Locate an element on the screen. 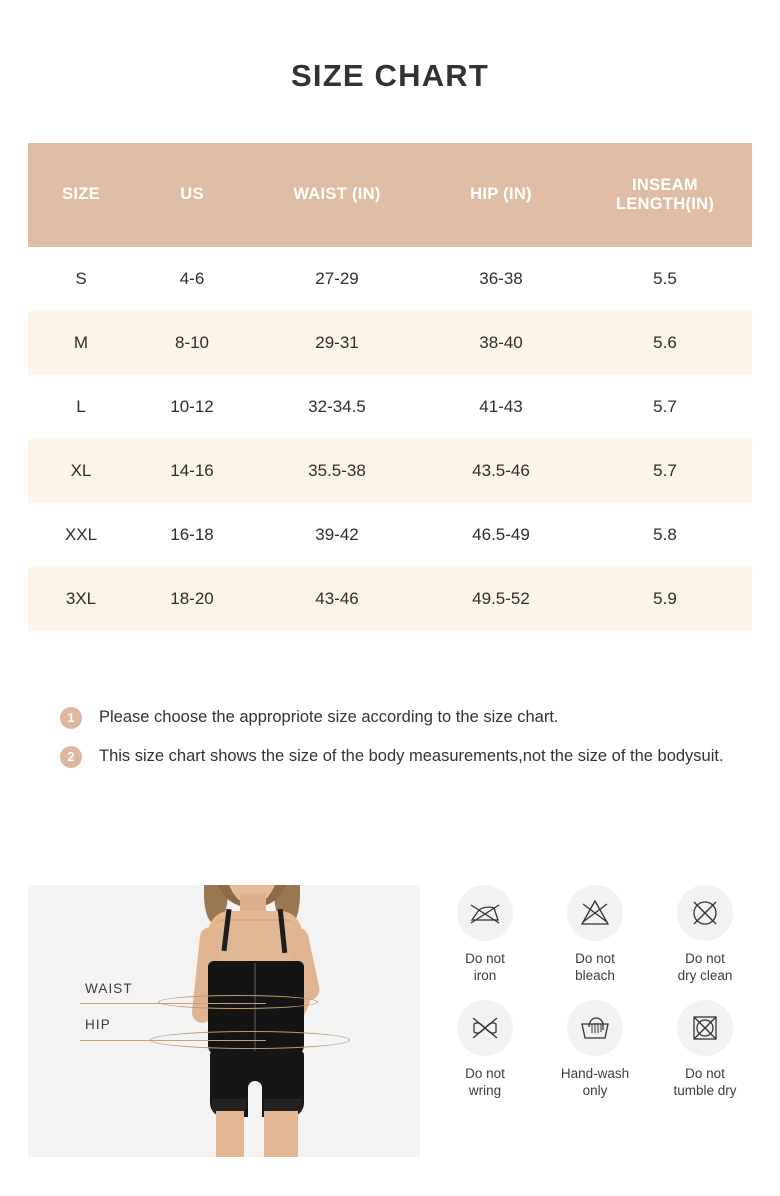 The image size is (780, 1196). cell-hip: 36-38 is located at coordinates (501, 278).